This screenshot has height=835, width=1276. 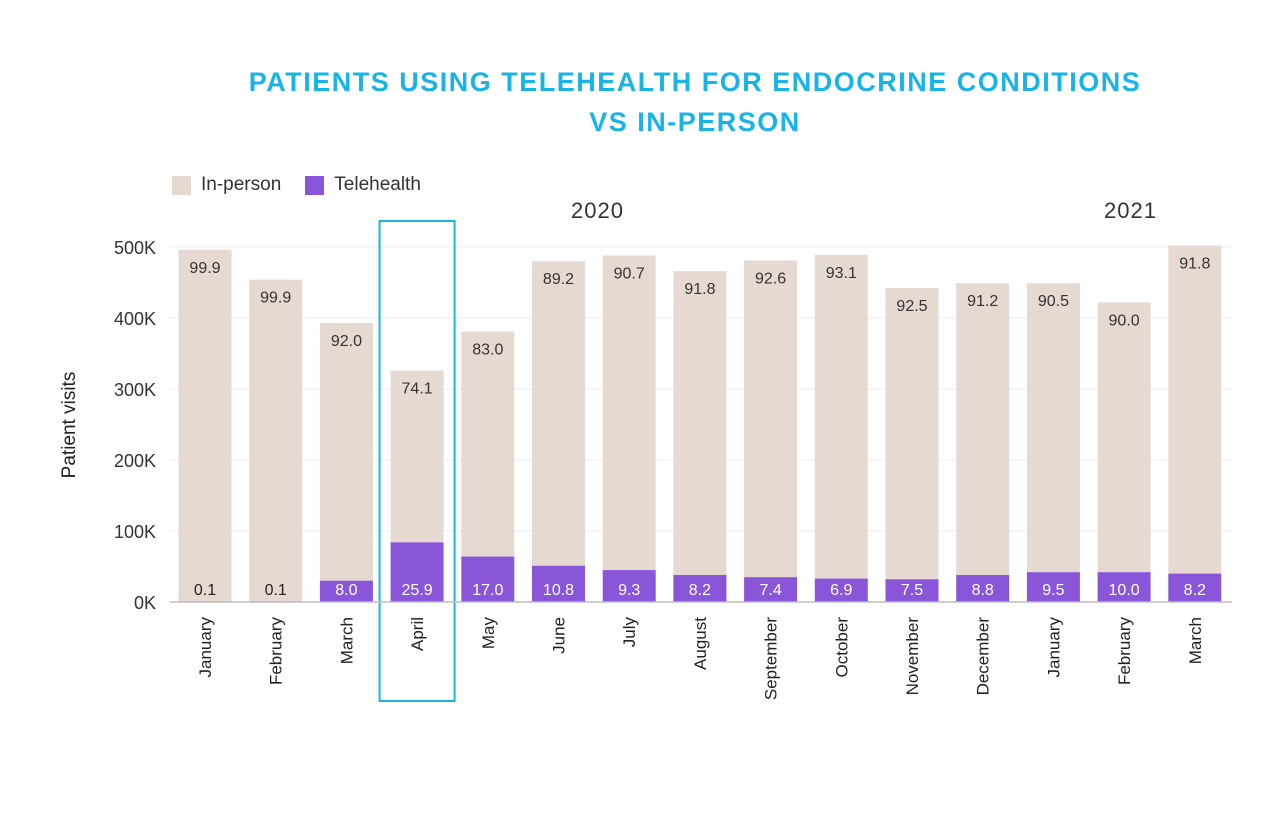 I want to click on x-tick-label-7: August, so click(x=700, y=643).